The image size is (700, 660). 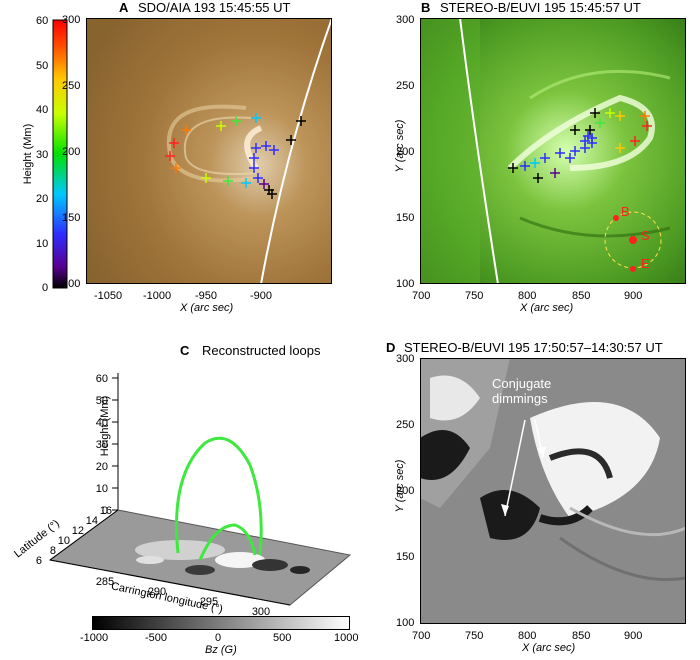 I want to click on lon-tick-label: 290, so click(x=157, y=592).